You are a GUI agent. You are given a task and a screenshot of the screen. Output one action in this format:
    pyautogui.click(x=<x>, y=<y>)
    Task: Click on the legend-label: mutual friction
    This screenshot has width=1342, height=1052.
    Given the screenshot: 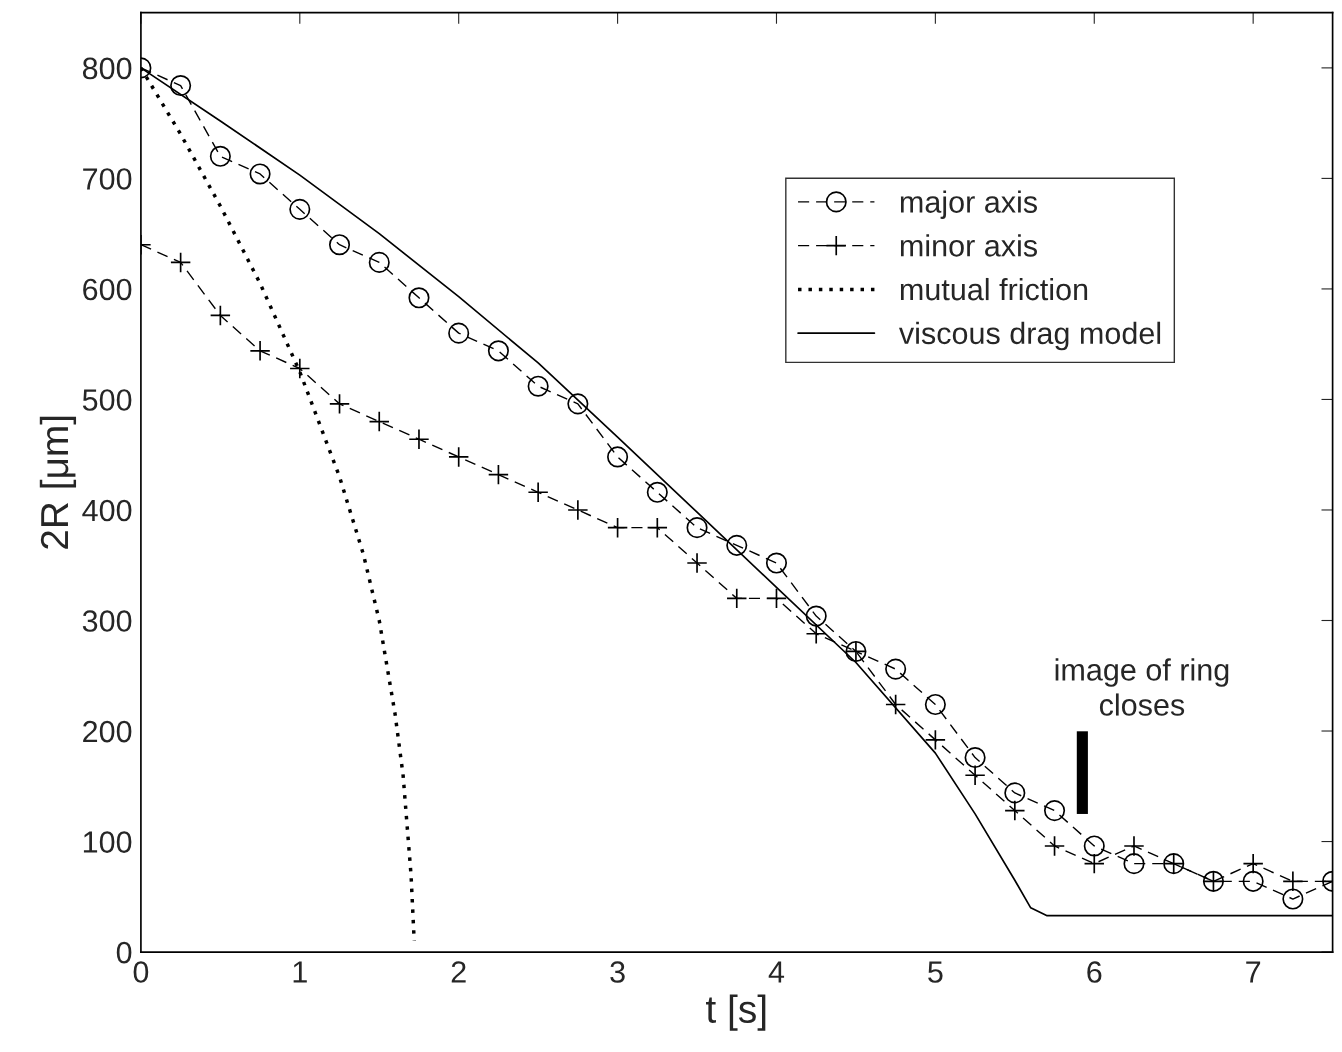 What is the action you would take?
    pyautogui.click(x=994, y=289)
    